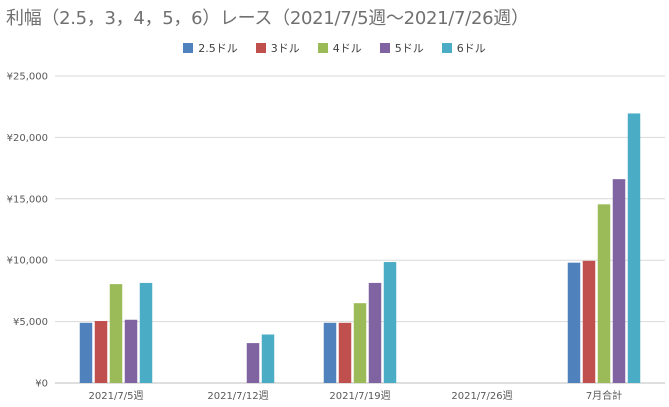 Image resolution: width=669 pixels, height=407 pixels. Describe the element at coordinates (471, 48) in the screenshot. I see `legend-label: 6ドル` at that location.